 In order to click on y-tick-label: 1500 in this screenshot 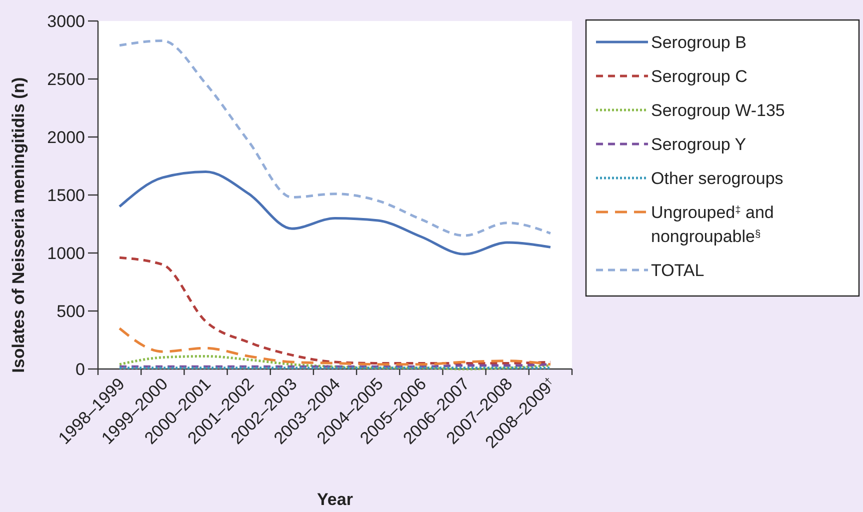, I will do `click(66, 195)`.